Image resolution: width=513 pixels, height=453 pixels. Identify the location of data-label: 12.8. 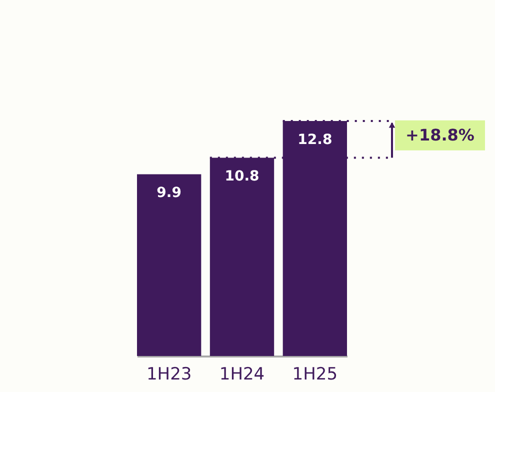
(315, 140).